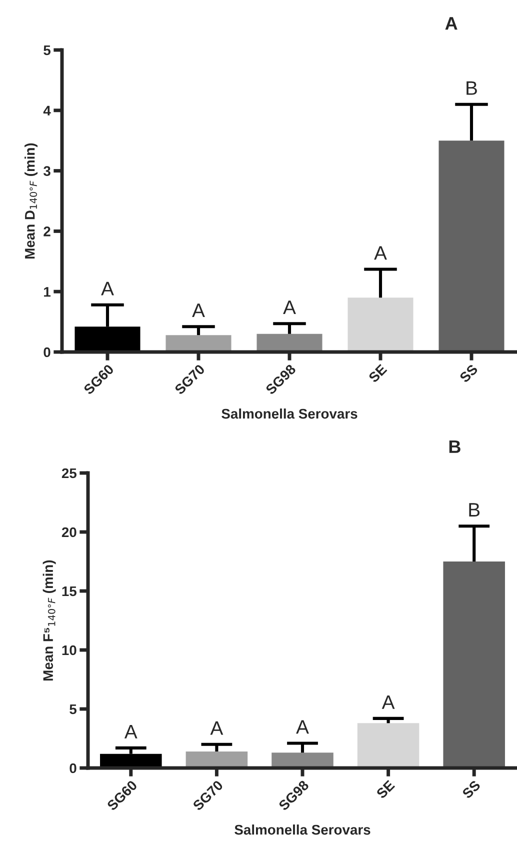  I want to click on y-tick-label: 1, so click(47, 292).